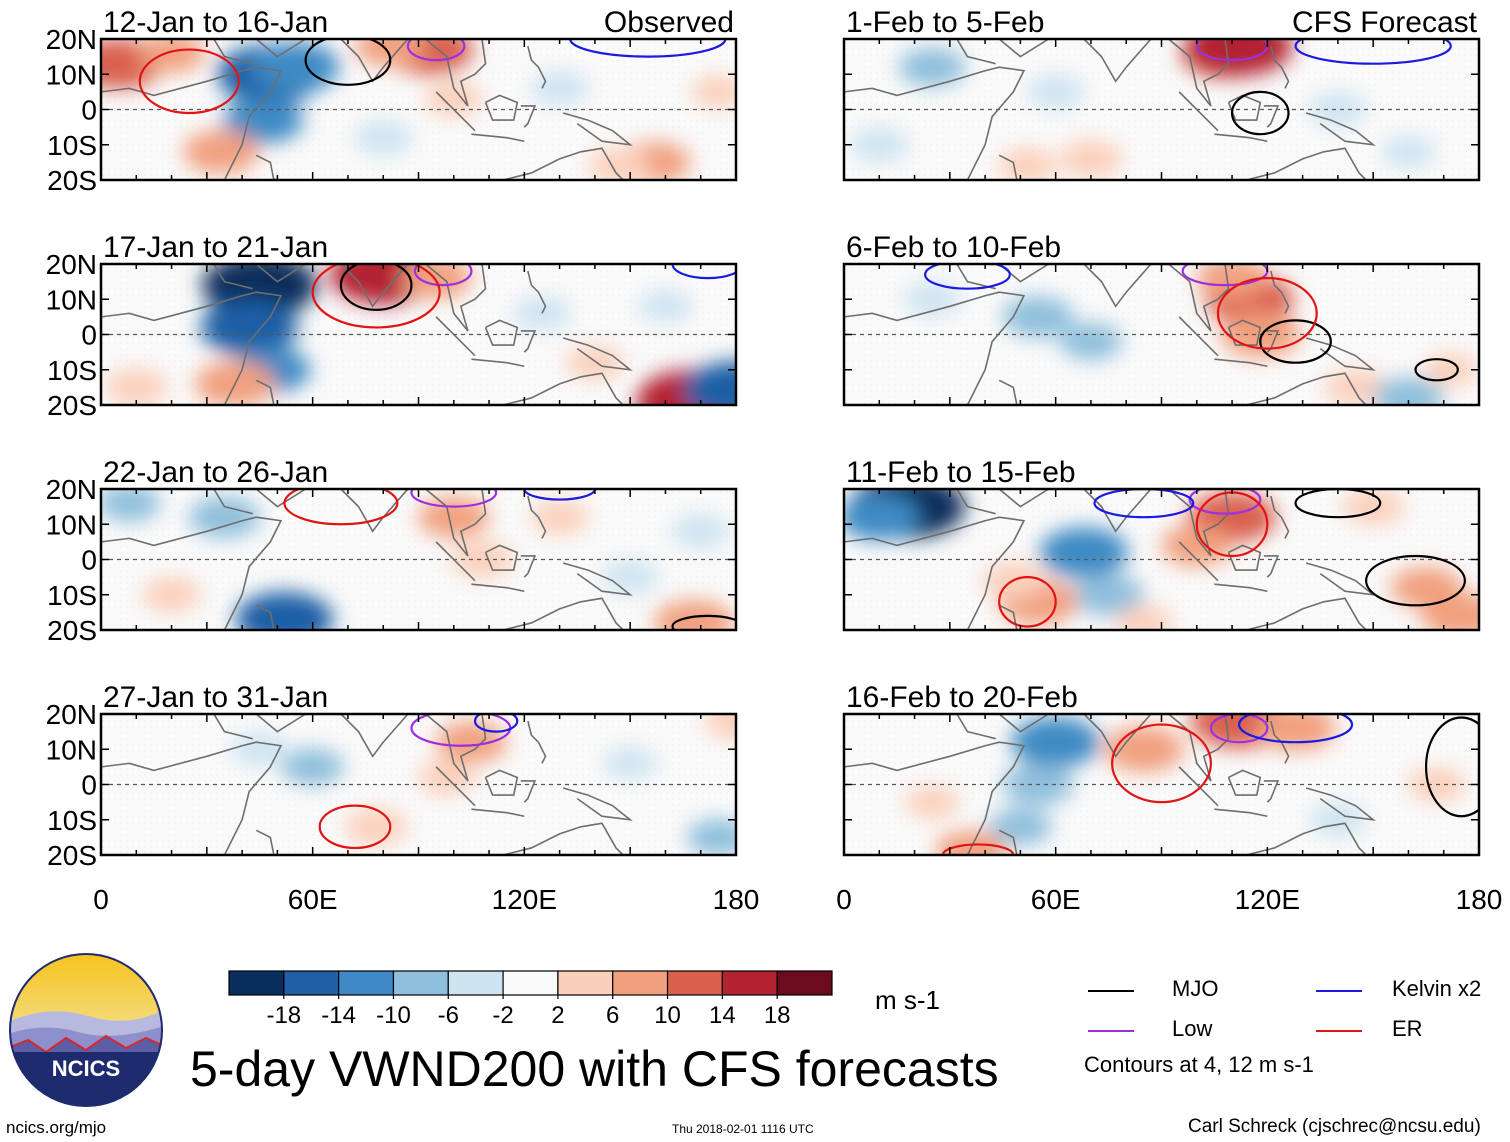 The height and width of the screenshot is (1142, 1510). Describe the element at coordinates (1192, 1028) in the screenshot. I see `legend-label-low: Low` at that location.